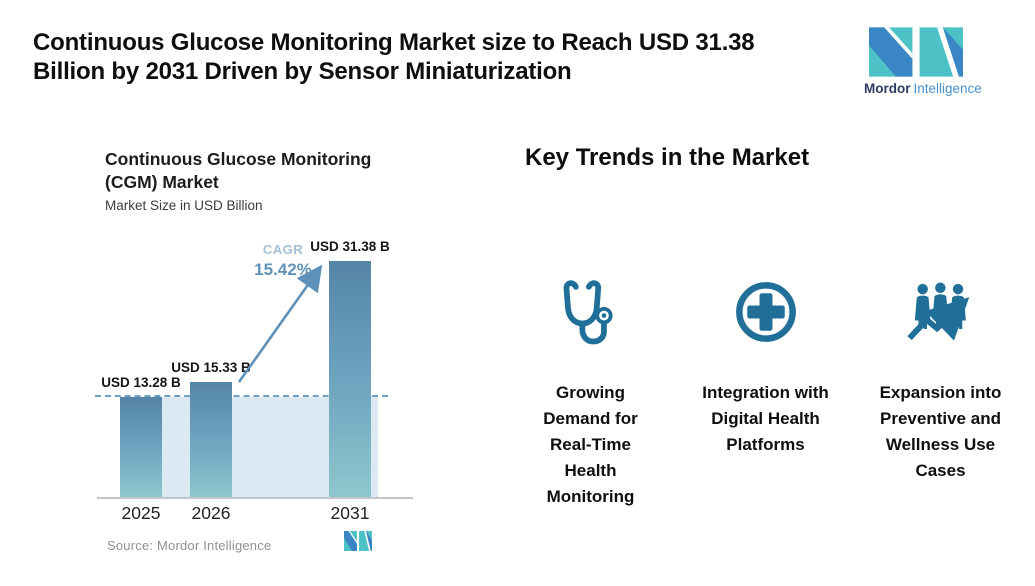 This screenshot has width=1035, height=586. Describe the element at coordinates (280, 323) in the screenshot. I see `growth-arrow-icon` at that location.